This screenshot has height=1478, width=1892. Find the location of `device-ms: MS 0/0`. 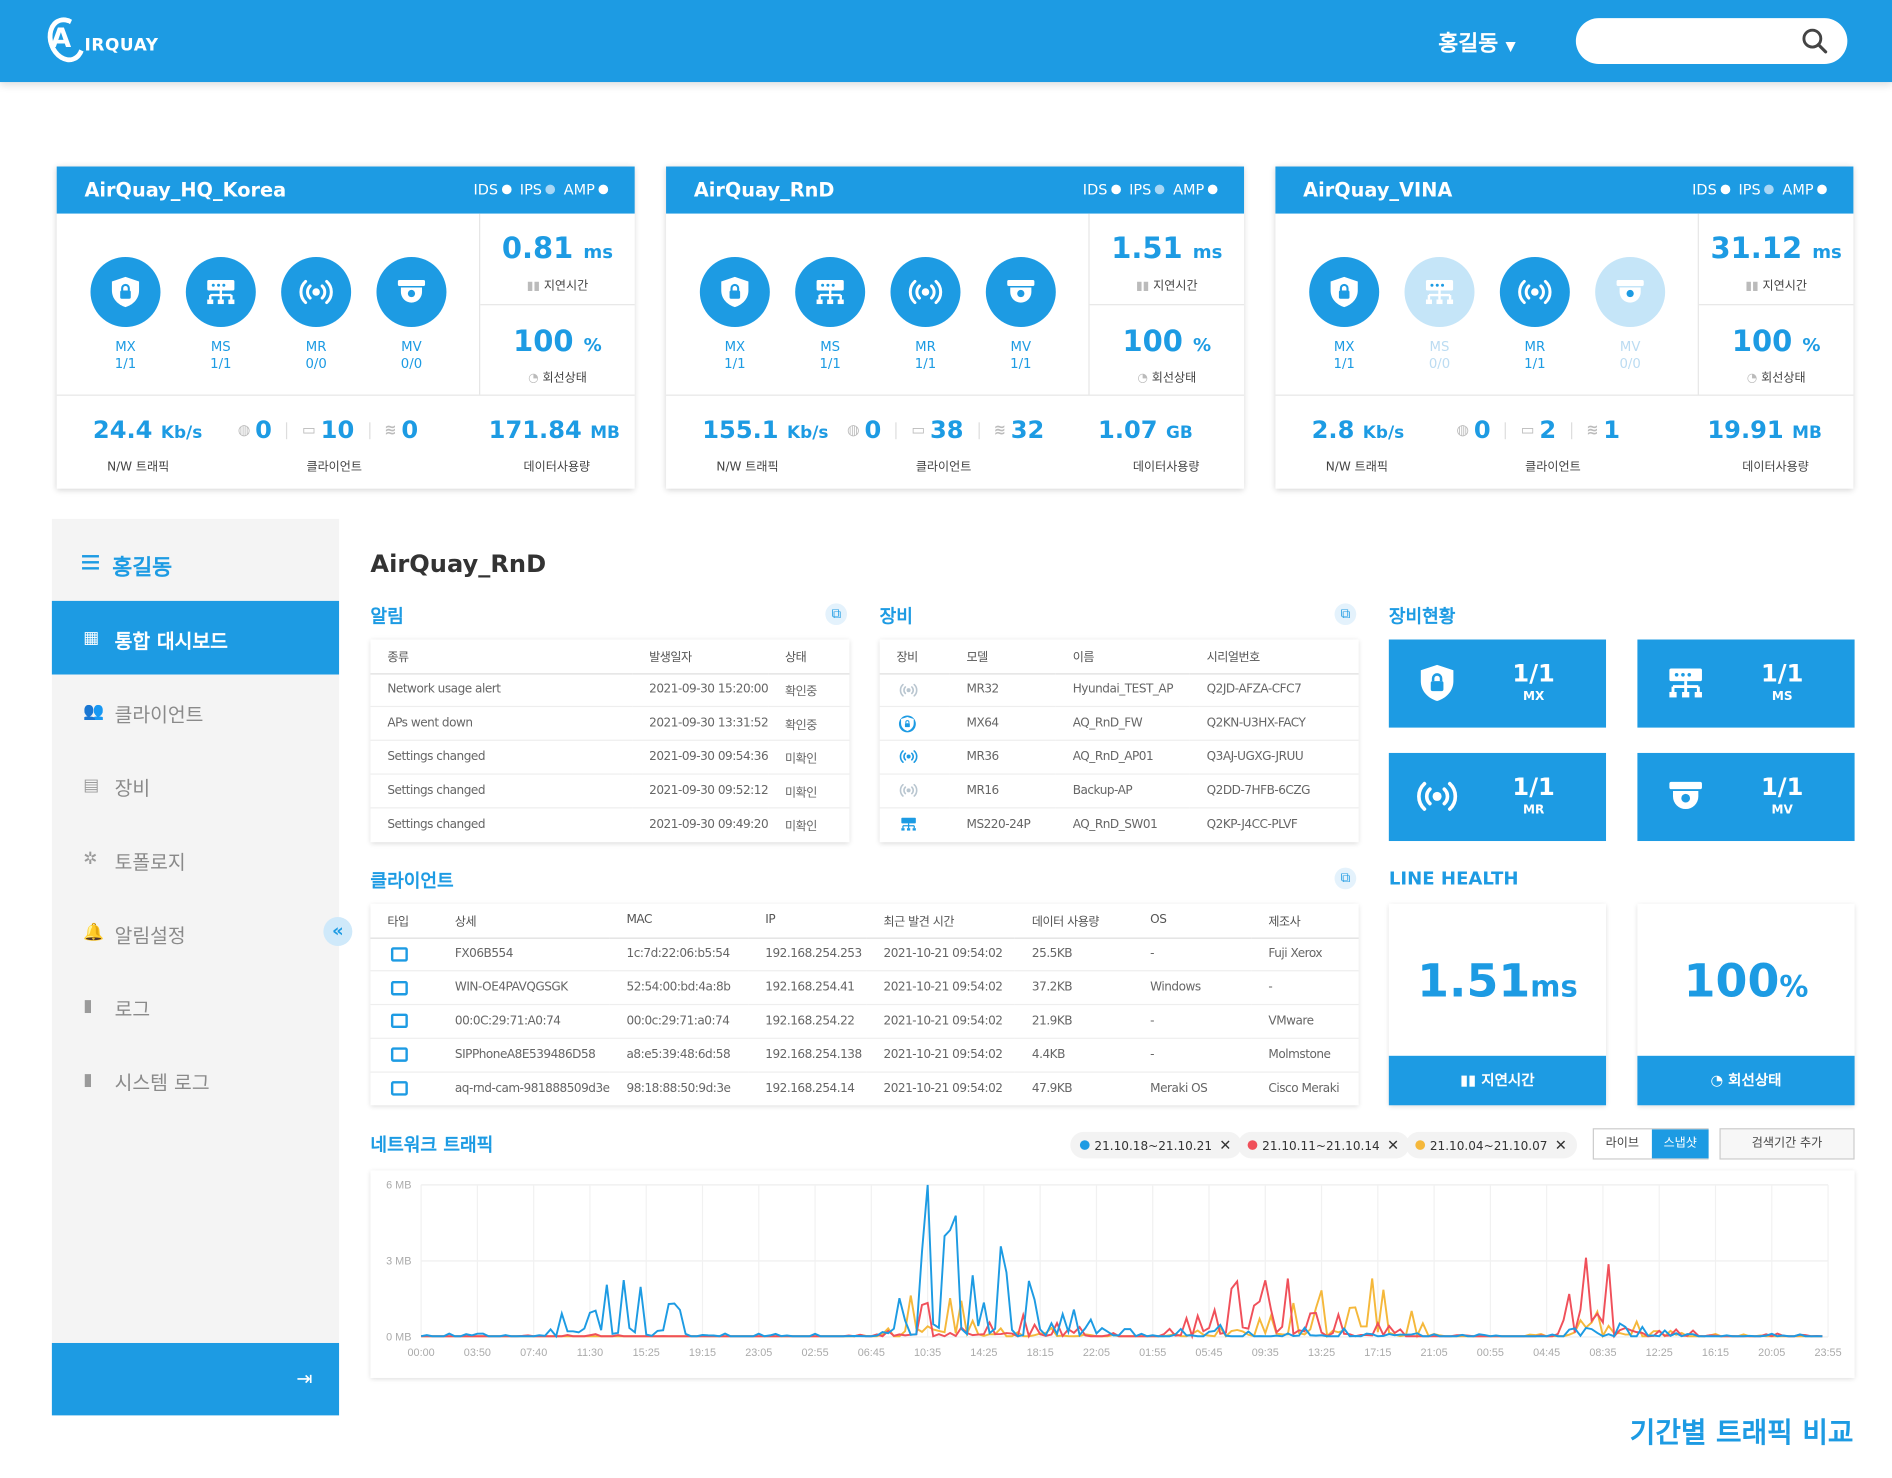

device-ms: MS 0/0 is located at coordinates (1439, 315).